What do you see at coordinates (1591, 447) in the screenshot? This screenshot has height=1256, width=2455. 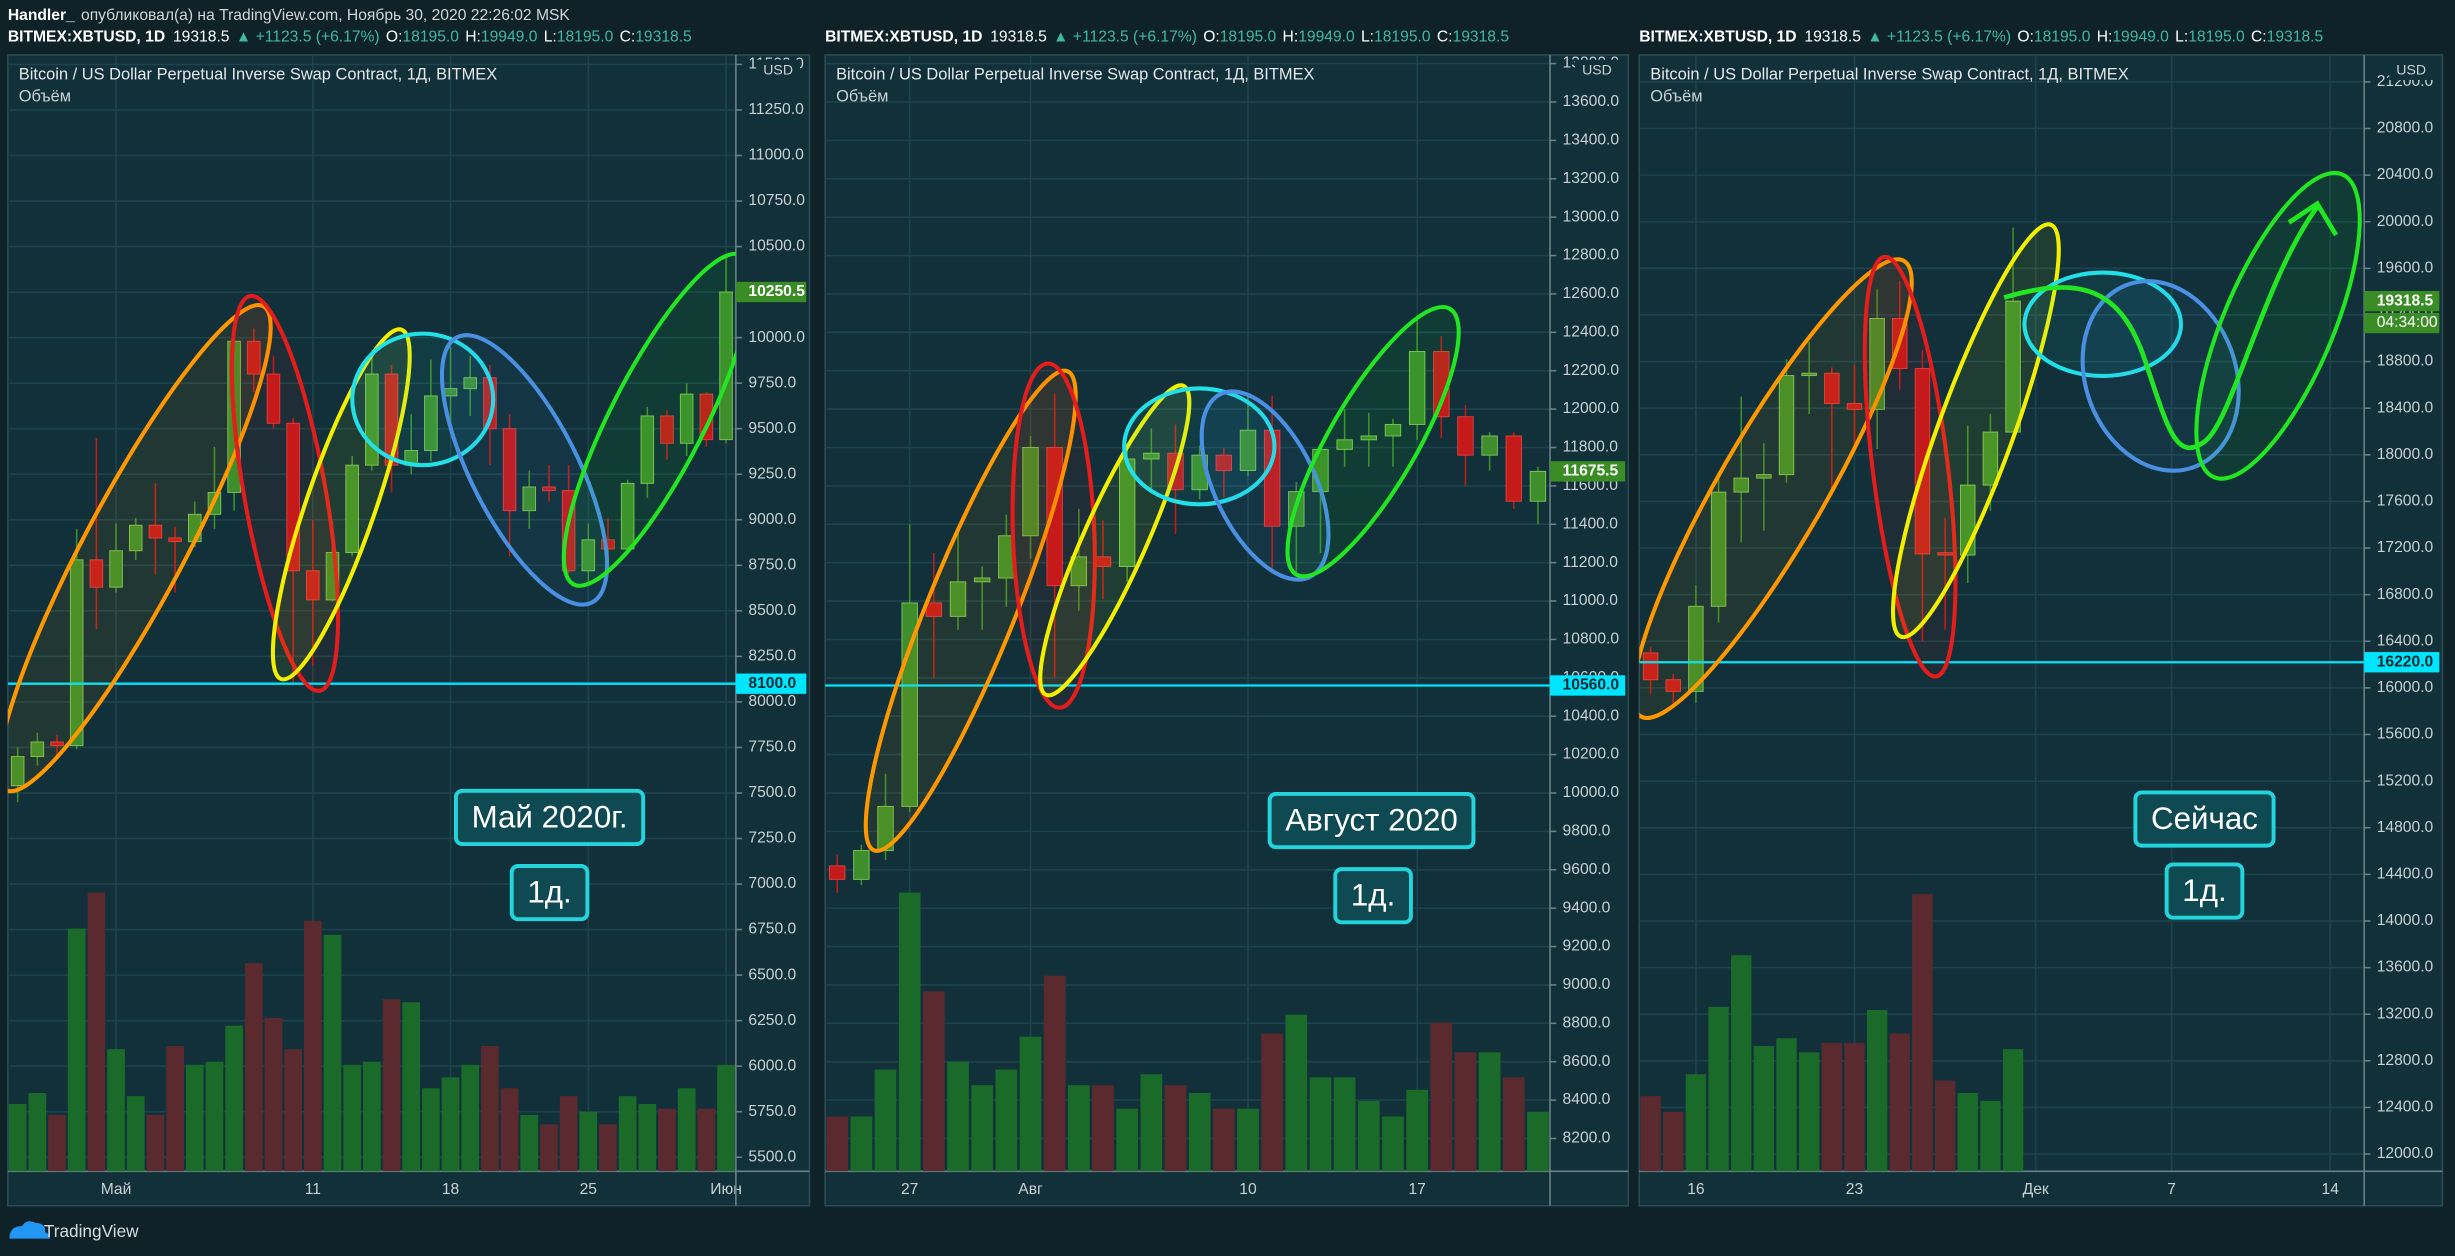 I see `y-tick-label: 11800.0` at bounding box center [1591, 447].